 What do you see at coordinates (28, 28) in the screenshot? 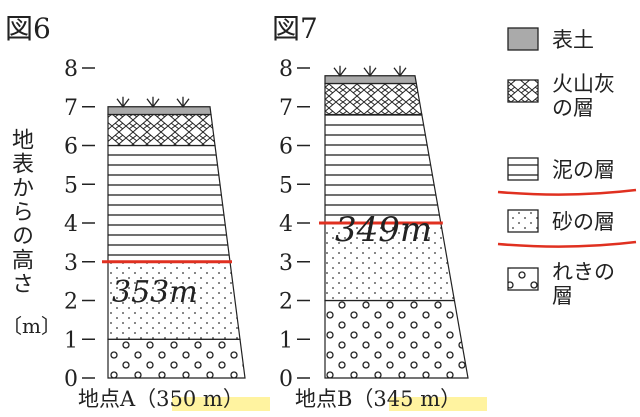
I see `figure-title: 図6` at bounding box center [28, 28].